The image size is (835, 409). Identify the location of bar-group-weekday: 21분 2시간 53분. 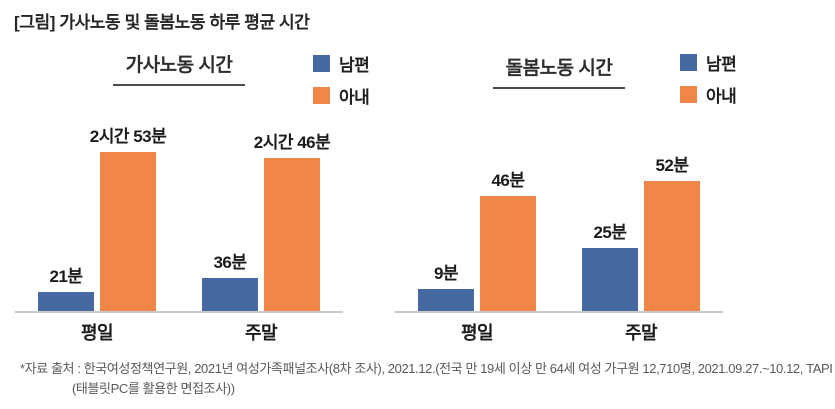
(102, 216).